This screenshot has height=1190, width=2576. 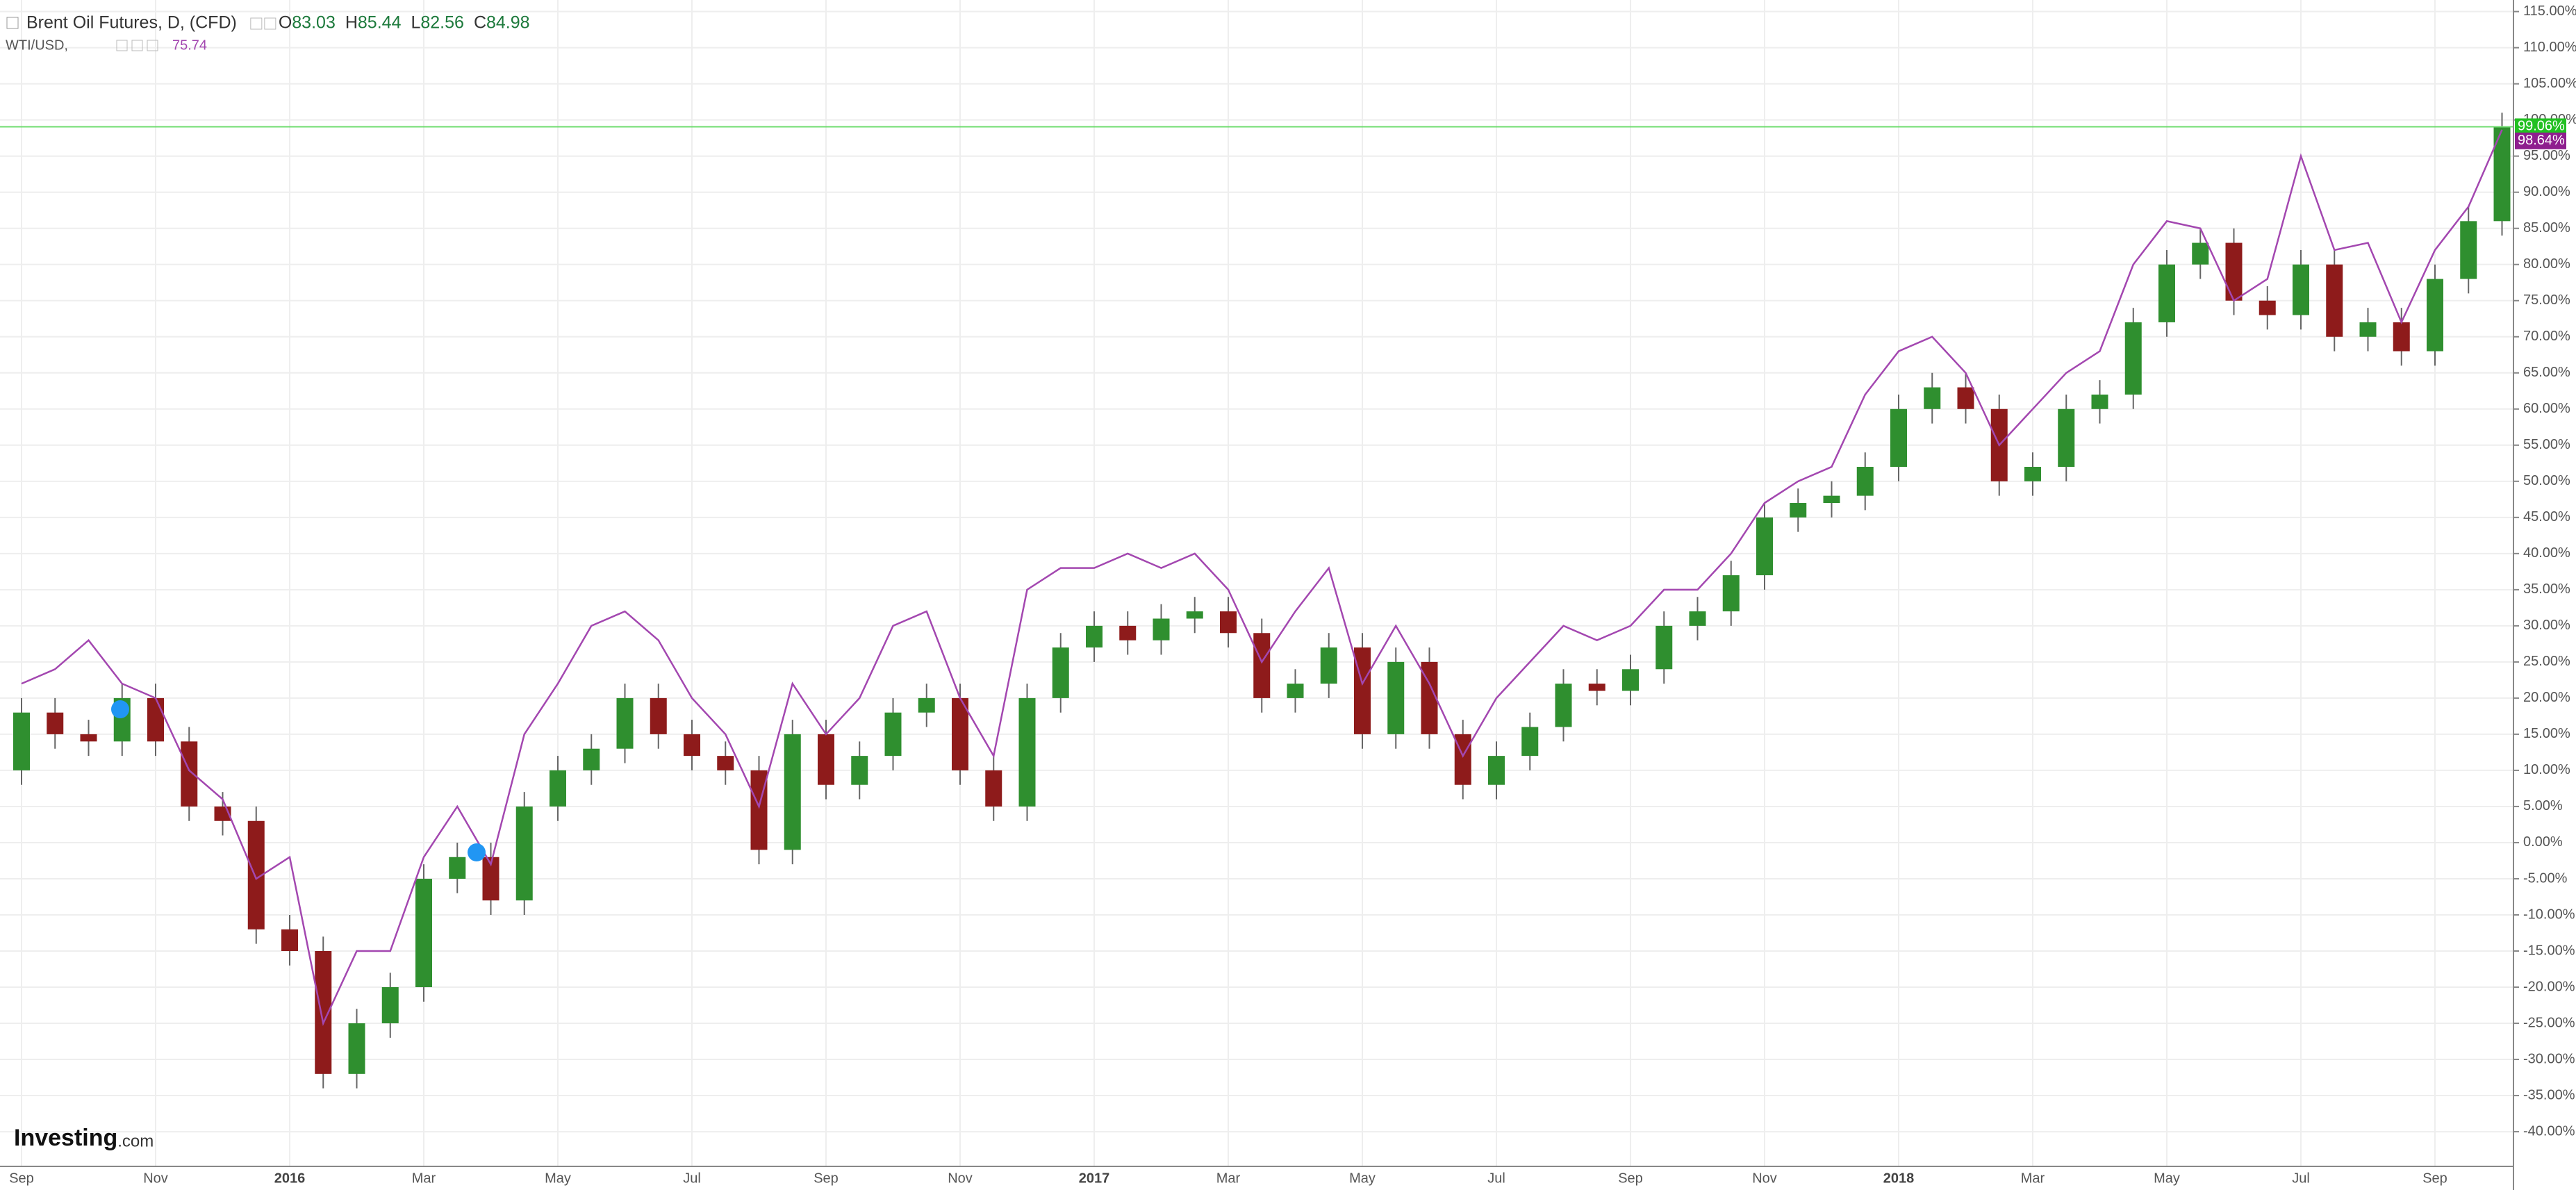 I want to click on legend-value: 85.44, so click(x=380, y=23).